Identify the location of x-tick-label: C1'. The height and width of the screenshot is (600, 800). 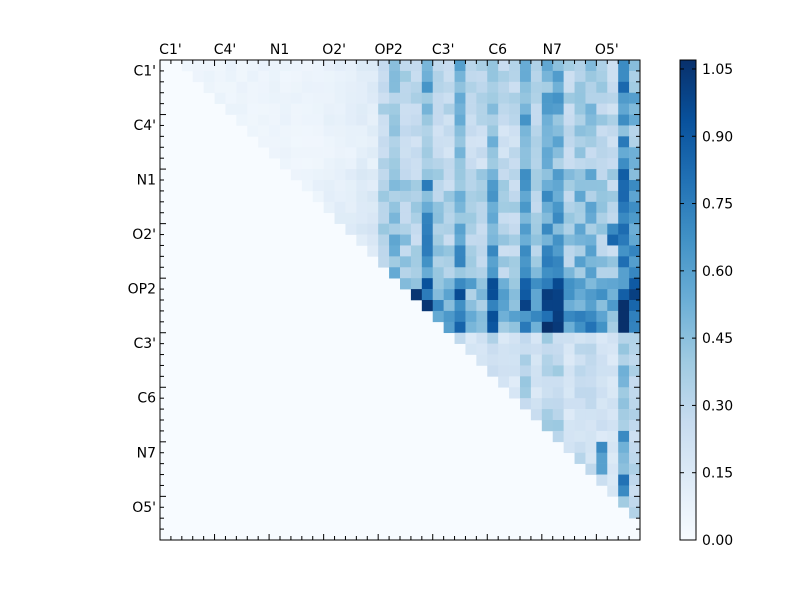
(170, 50).